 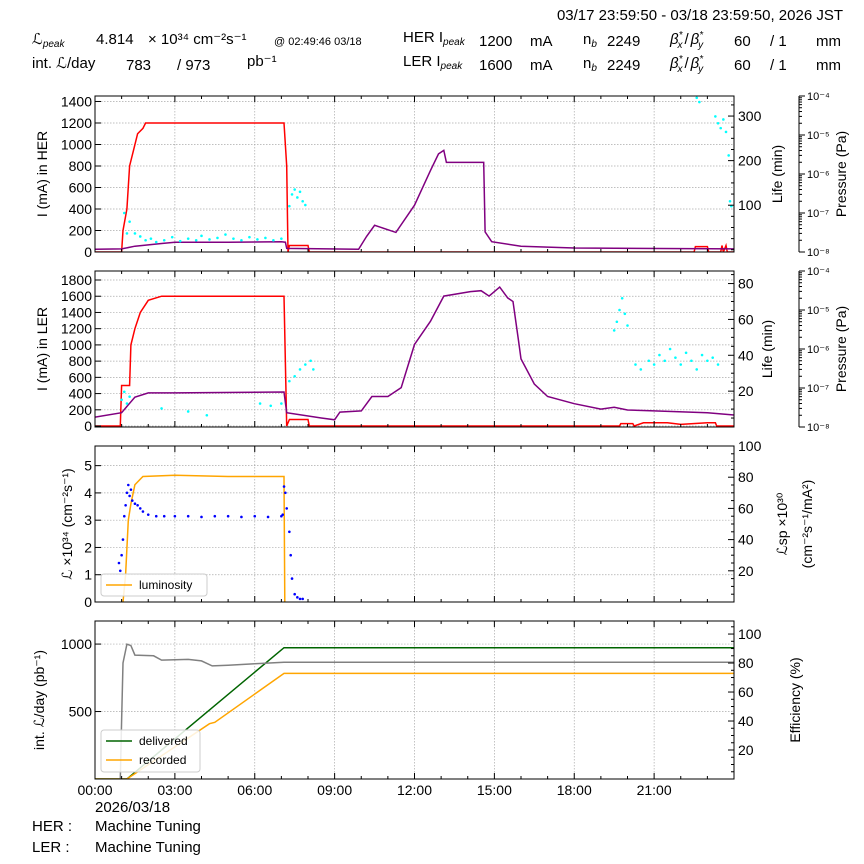 I want to click on her-pressure-axis-label: Pressure (Pa), so click(x=841, y=174).